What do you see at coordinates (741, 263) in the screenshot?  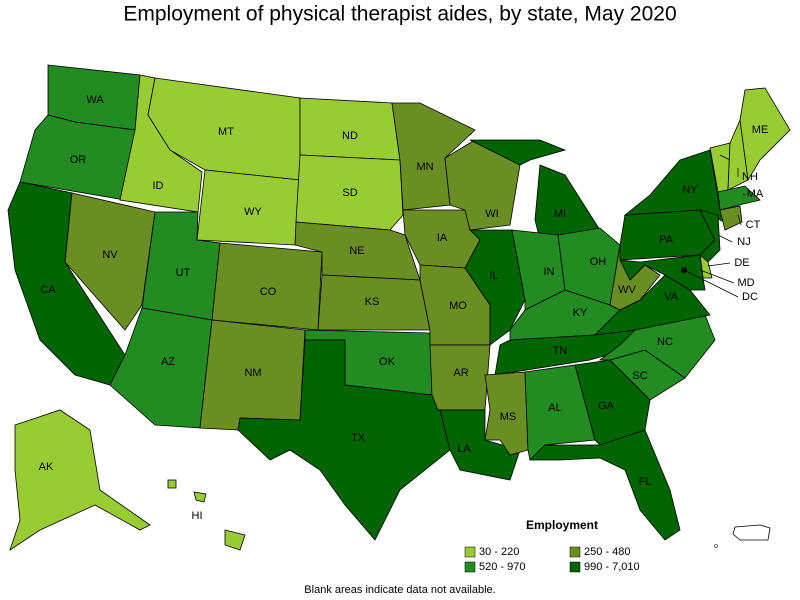 I see `state-label: DE` at bounding box center [741, 263].